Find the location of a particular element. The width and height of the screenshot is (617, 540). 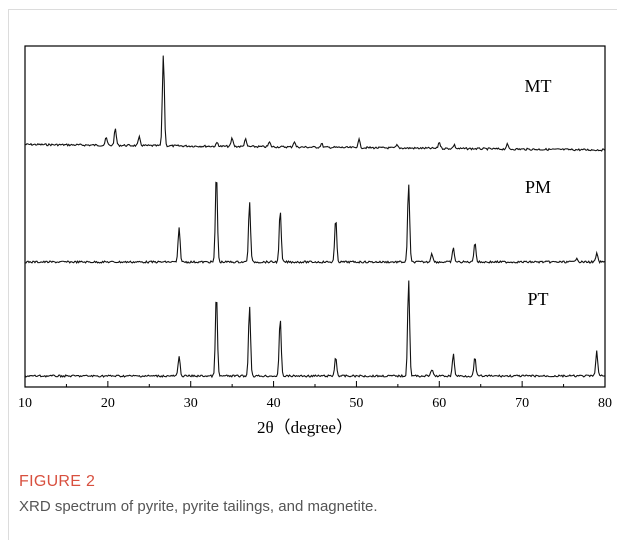

x-tick-label-50: 50 is located at coordinates (356, 403).